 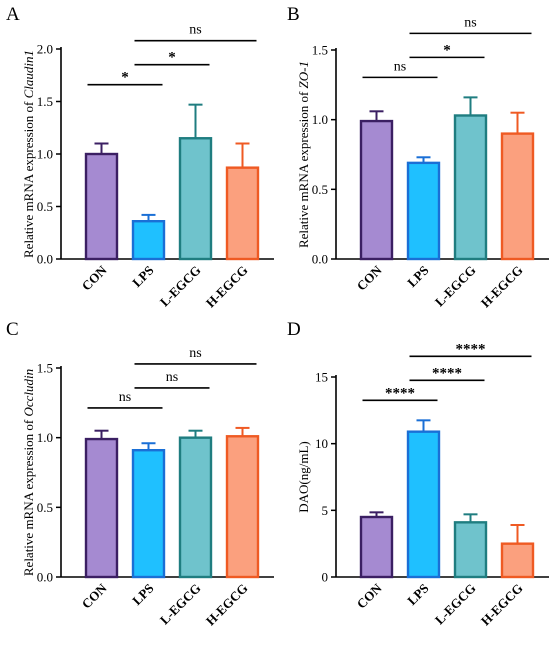 I want to click on panel-letter: B, so click(x=293, y=14).